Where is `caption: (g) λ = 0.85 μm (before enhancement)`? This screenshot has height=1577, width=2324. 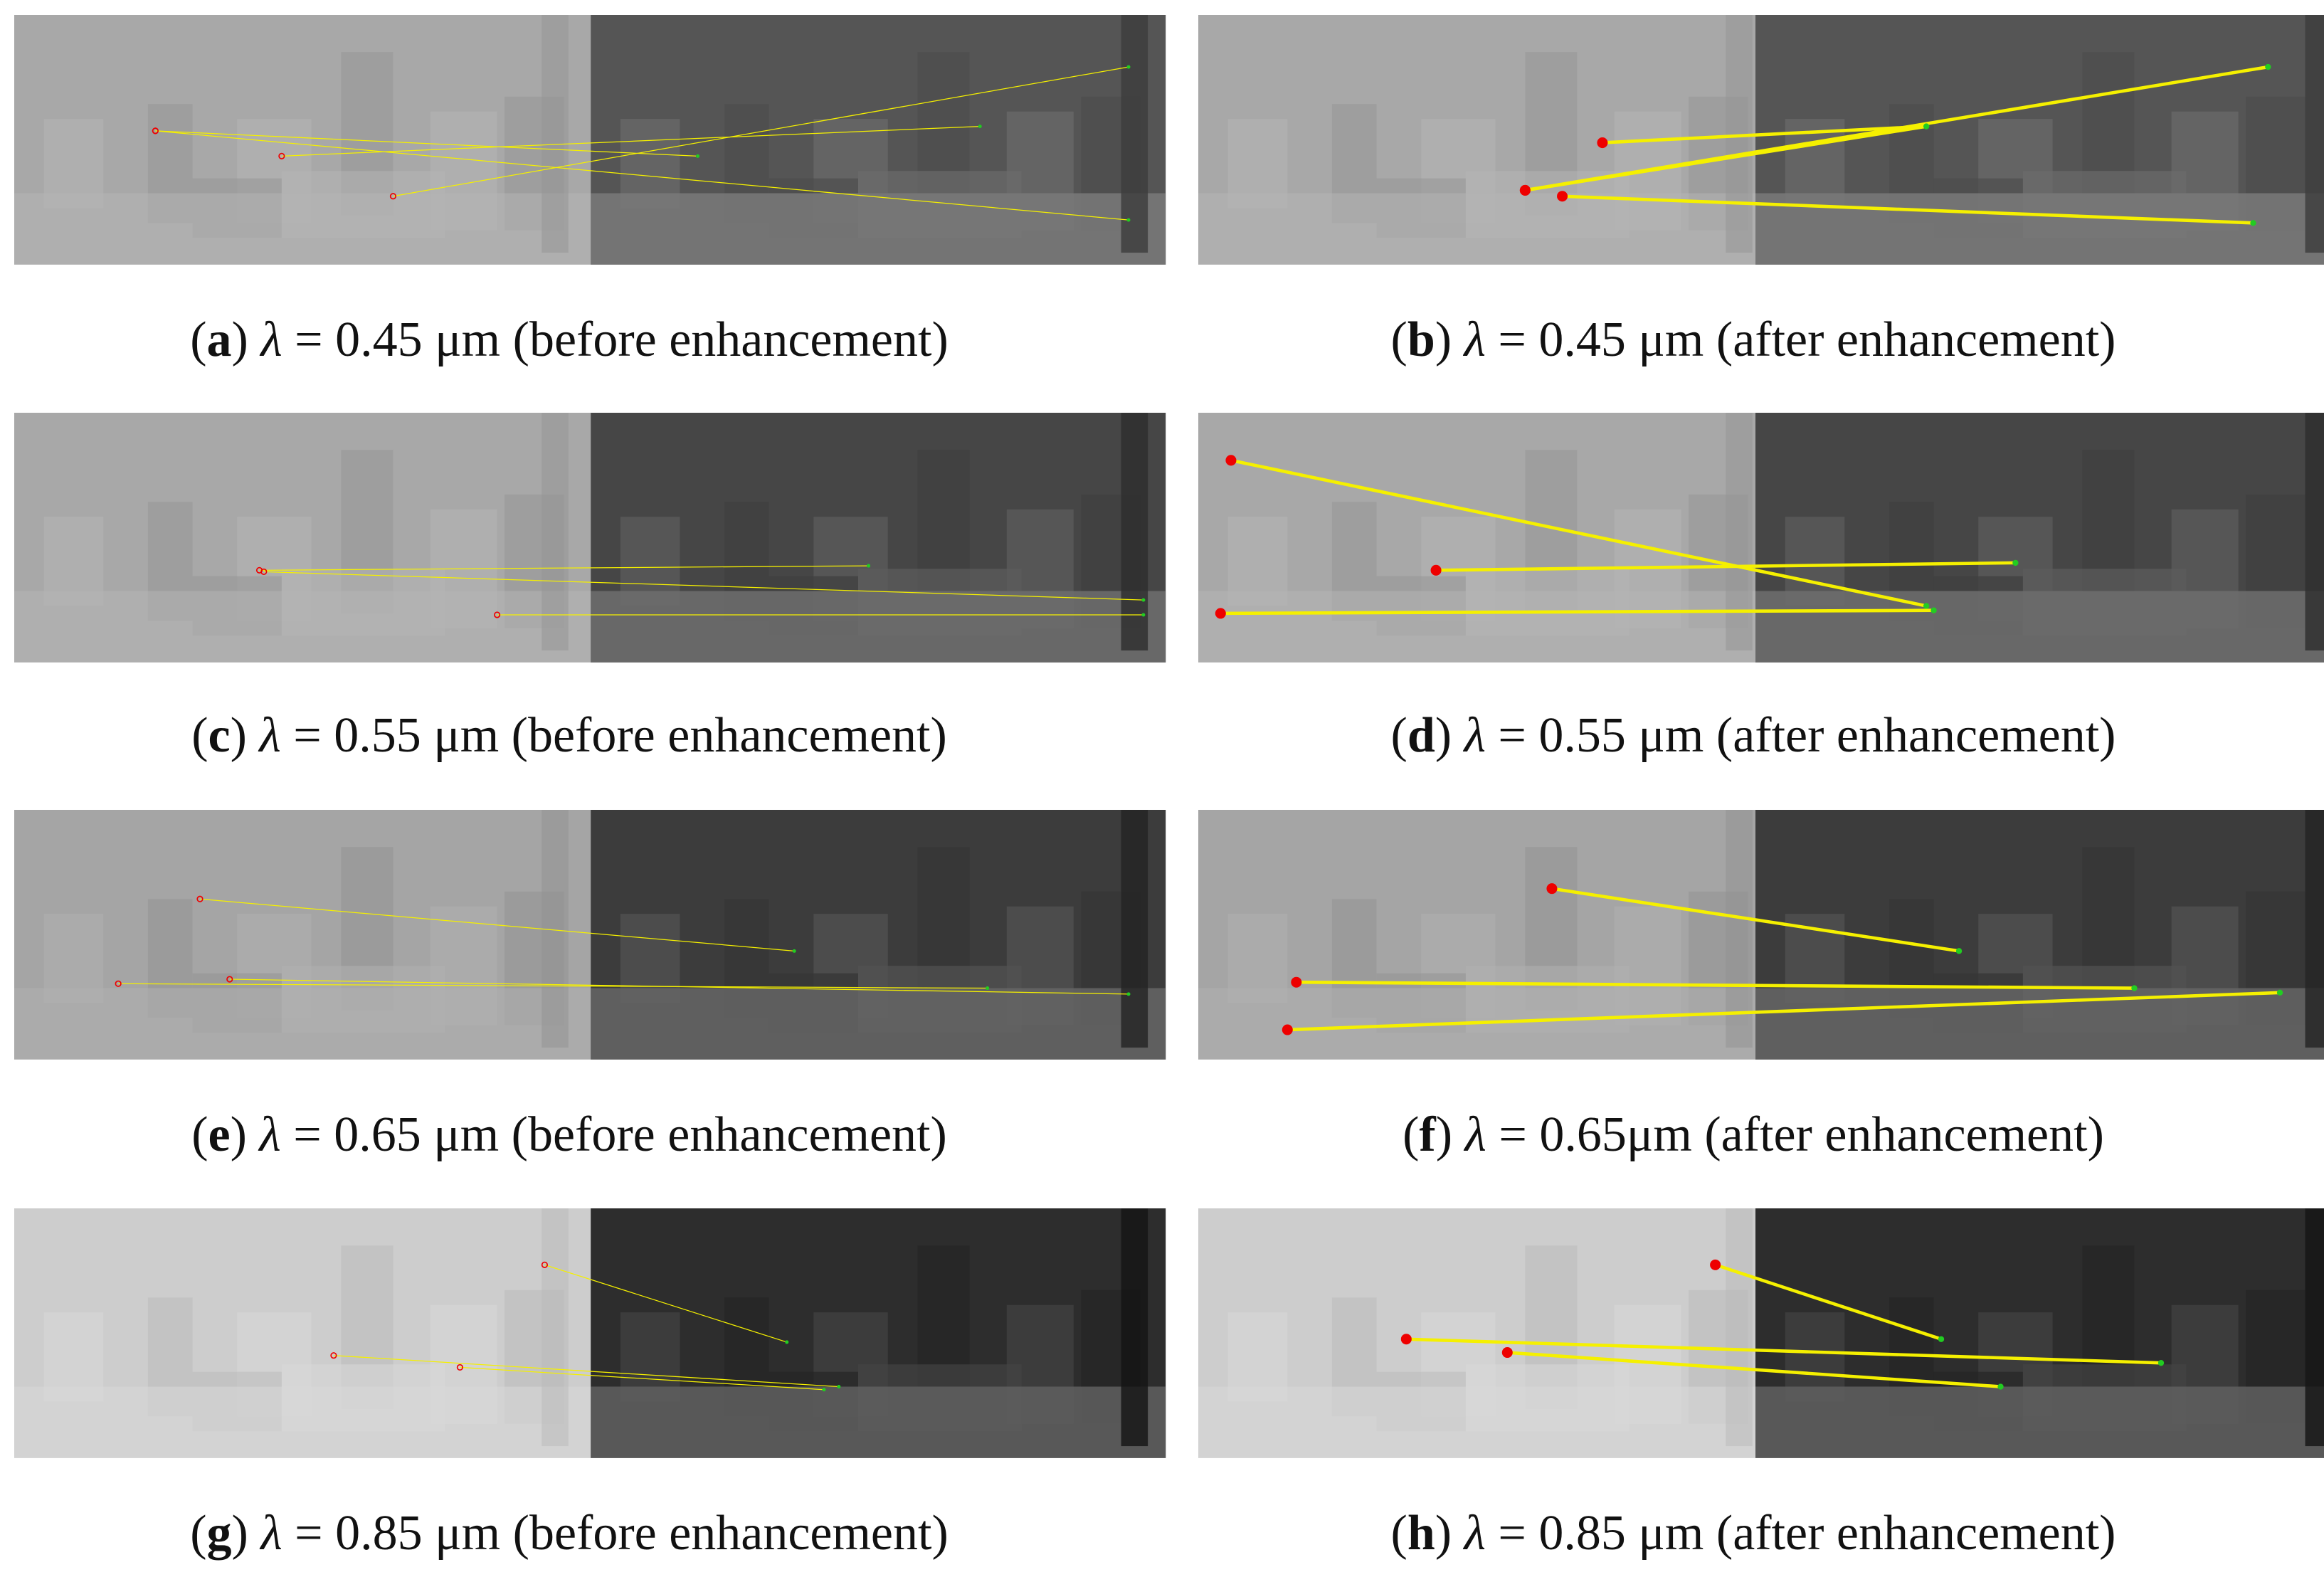
caption: (g) λ = 0.85 μm (before enhancement) is located at coordinates (569, 1533).